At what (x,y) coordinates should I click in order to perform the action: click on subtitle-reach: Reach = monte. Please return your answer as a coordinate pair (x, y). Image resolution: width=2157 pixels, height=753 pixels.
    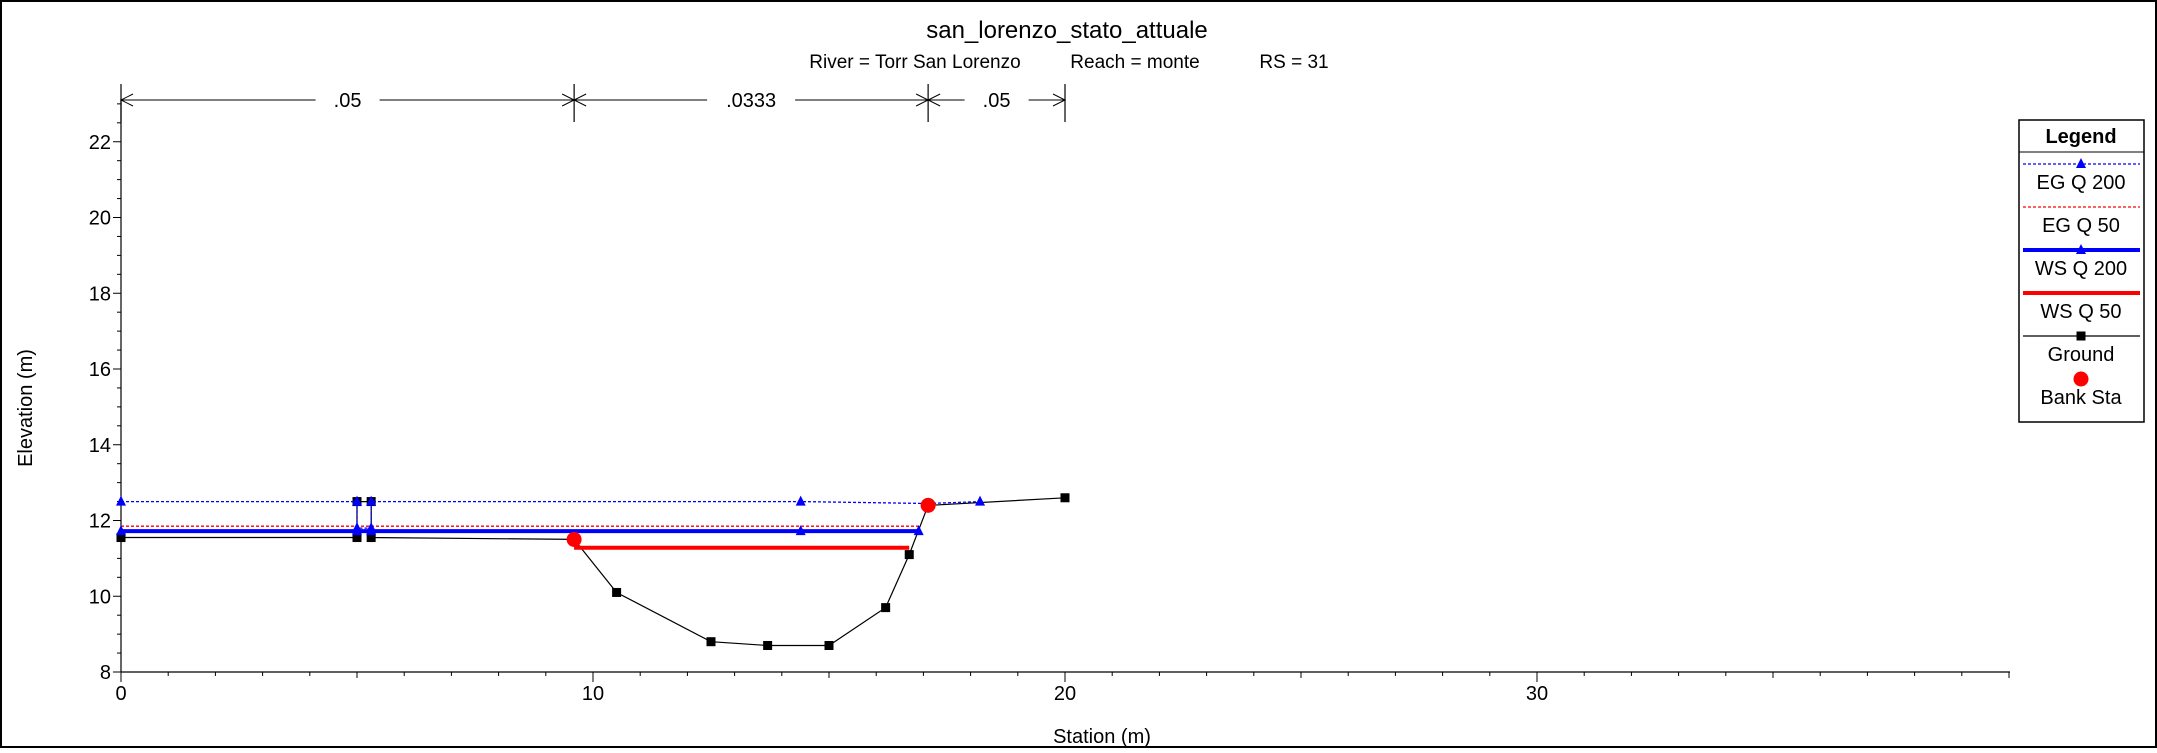
    Looking at the image, I should click on (1134, 62).